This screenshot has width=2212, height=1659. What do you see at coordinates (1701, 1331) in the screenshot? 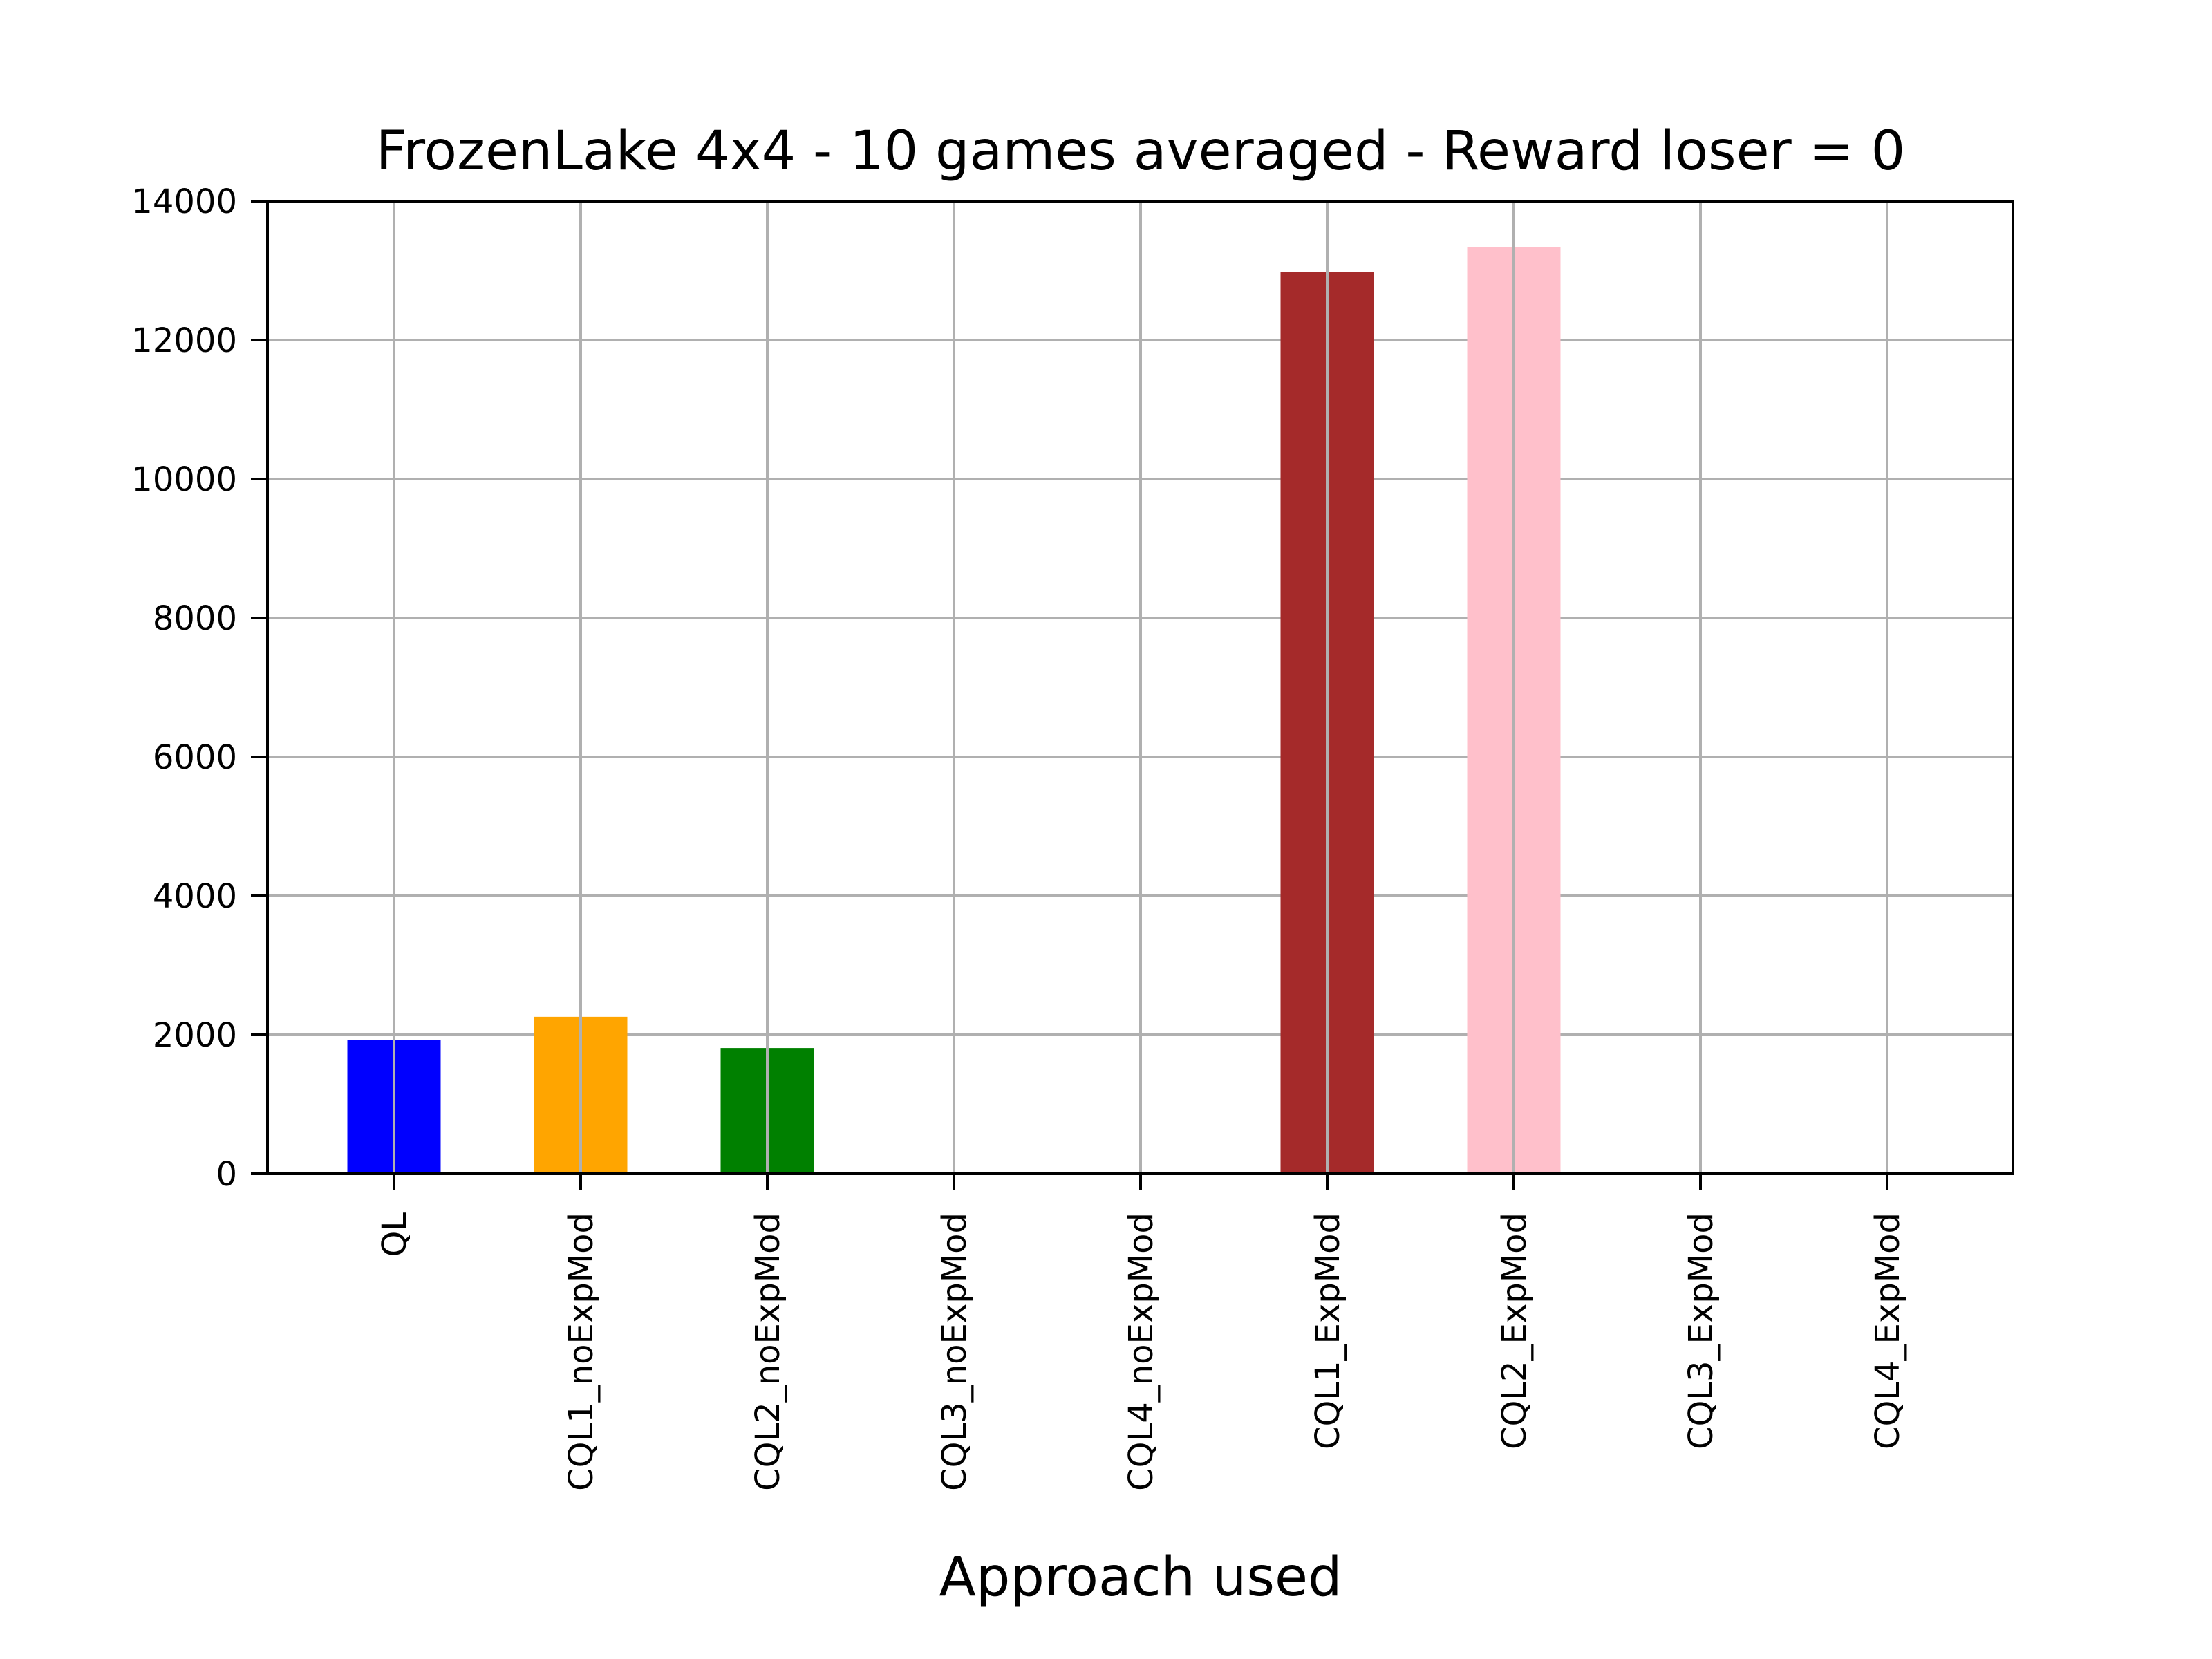
I see `x-tick-label: CQL3_ExpMod` at bounding box center [1701, 1331].